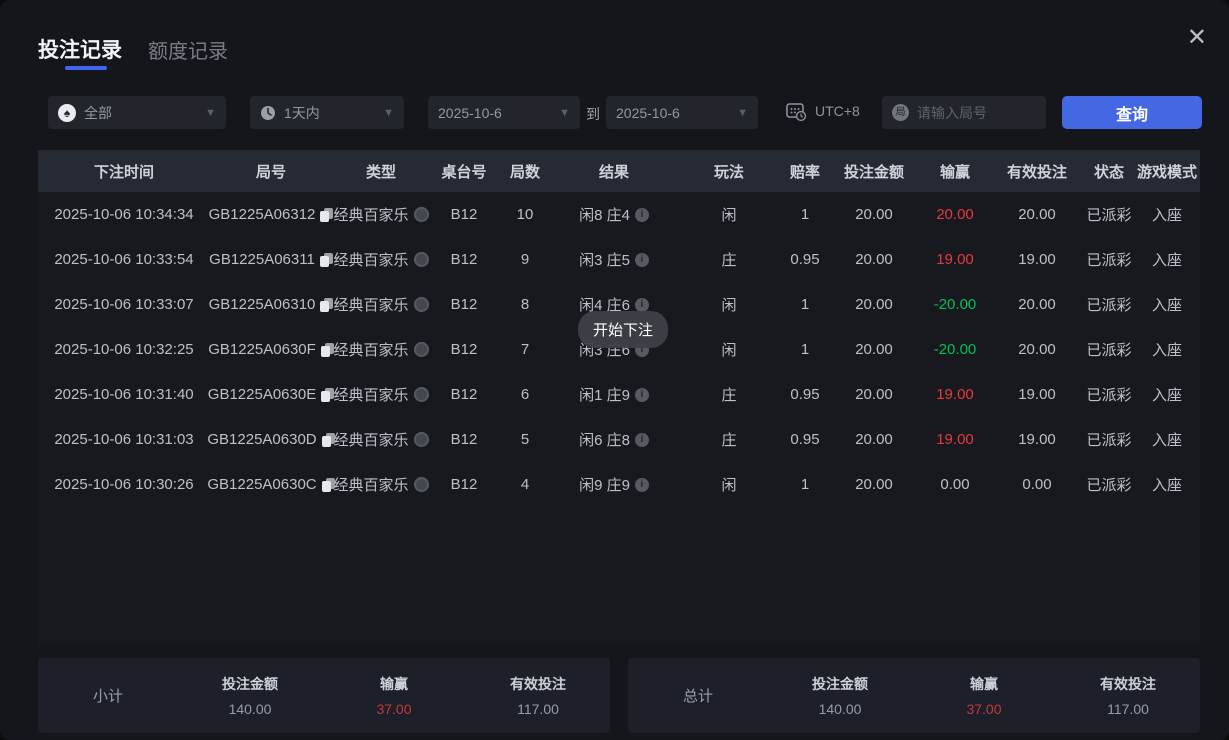 This screenshot has width=1229, height=740. I want to click on cell-time: 2025-10-06 10:31:03, so click(124, 439).